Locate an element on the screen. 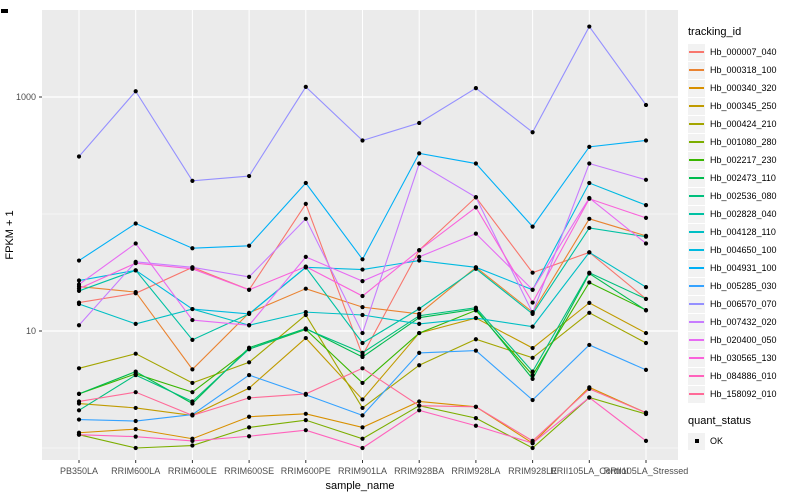 The width and height of the screenshot is (800, 500). quant-status-items: OK is located at coordinates (743, 441).